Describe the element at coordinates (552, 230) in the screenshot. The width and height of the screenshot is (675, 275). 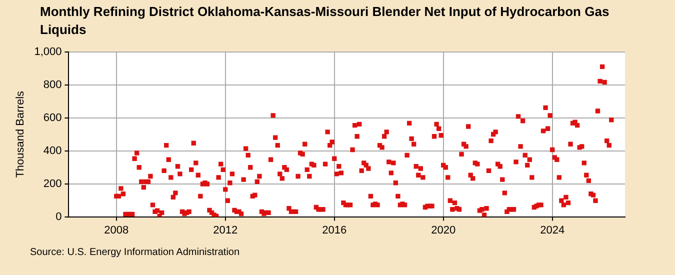
I see `x-tick-label: 2024` at that location.